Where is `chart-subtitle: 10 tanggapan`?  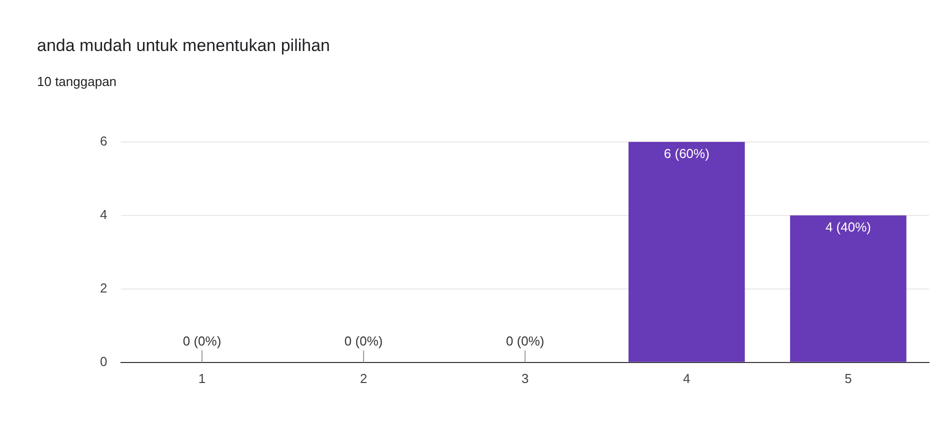 chart-subtitle: 10 tanggapan is located at coordinates (77, 81).